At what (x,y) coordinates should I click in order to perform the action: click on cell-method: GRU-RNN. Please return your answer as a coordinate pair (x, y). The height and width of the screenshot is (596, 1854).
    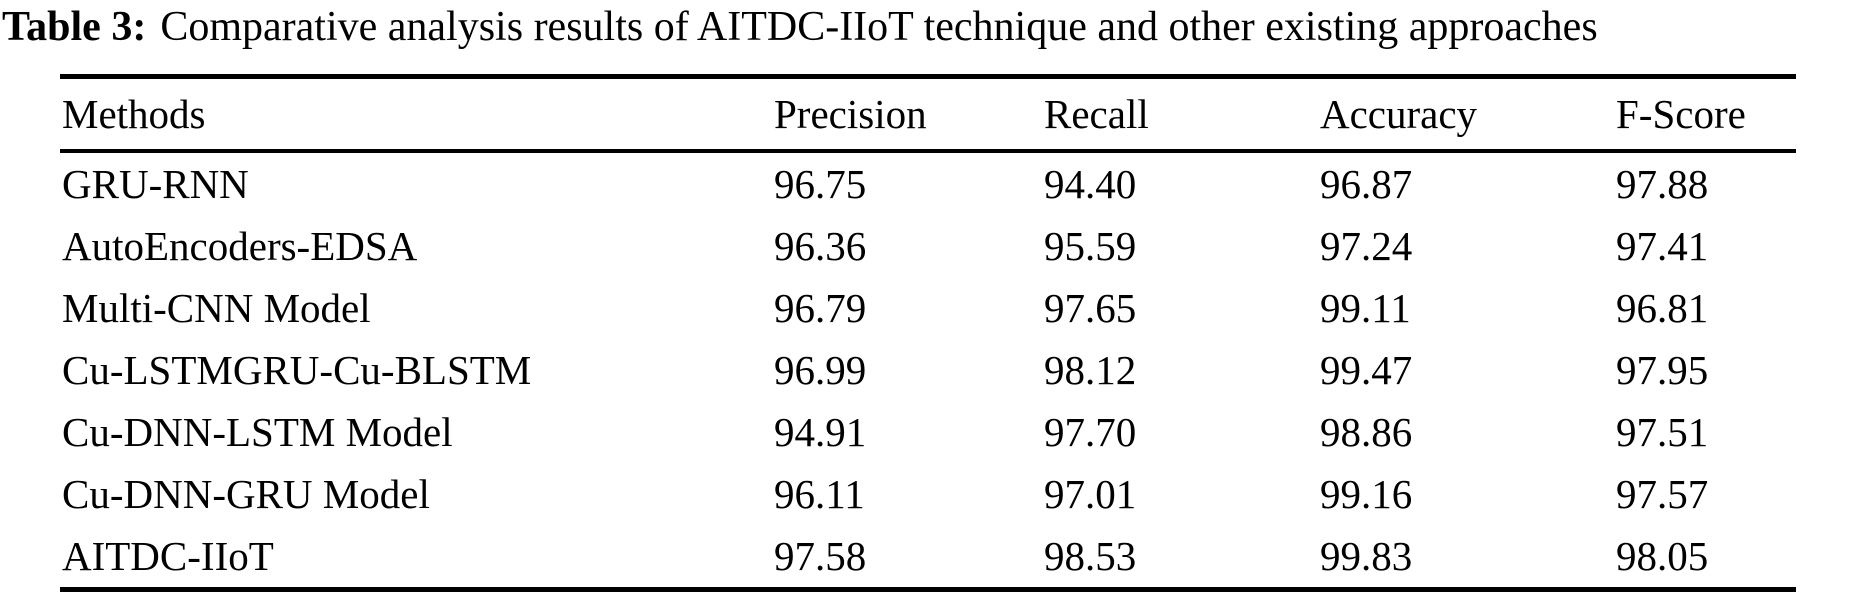
    Looking at the image, I should click on (155, 183).